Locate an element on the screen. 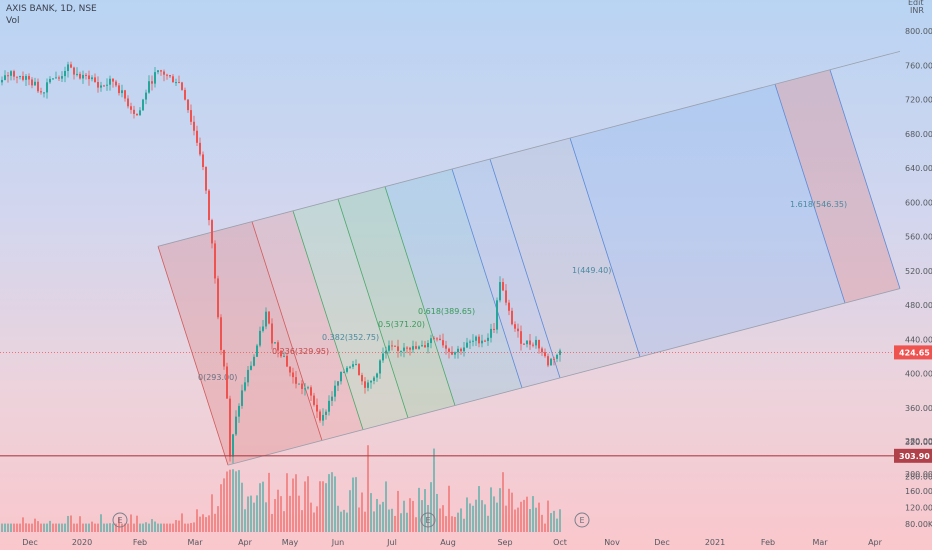  x-tick-label: Nov is located at coordinates (612, 542).